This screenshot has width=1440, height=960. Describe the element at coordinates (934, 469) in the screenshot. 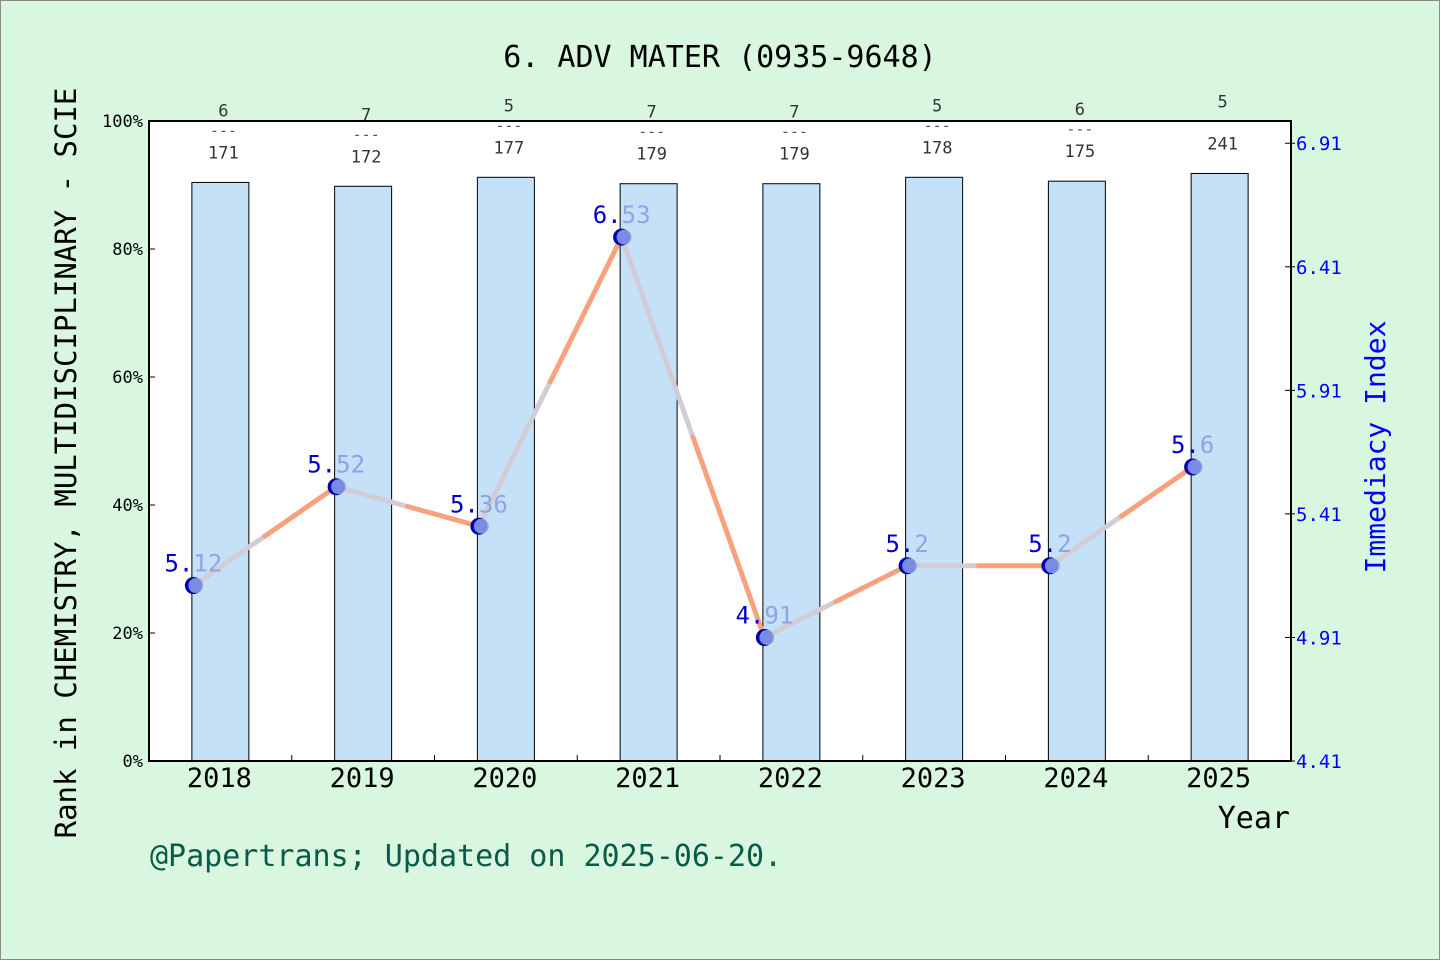

I see `bar-2023` at that location.